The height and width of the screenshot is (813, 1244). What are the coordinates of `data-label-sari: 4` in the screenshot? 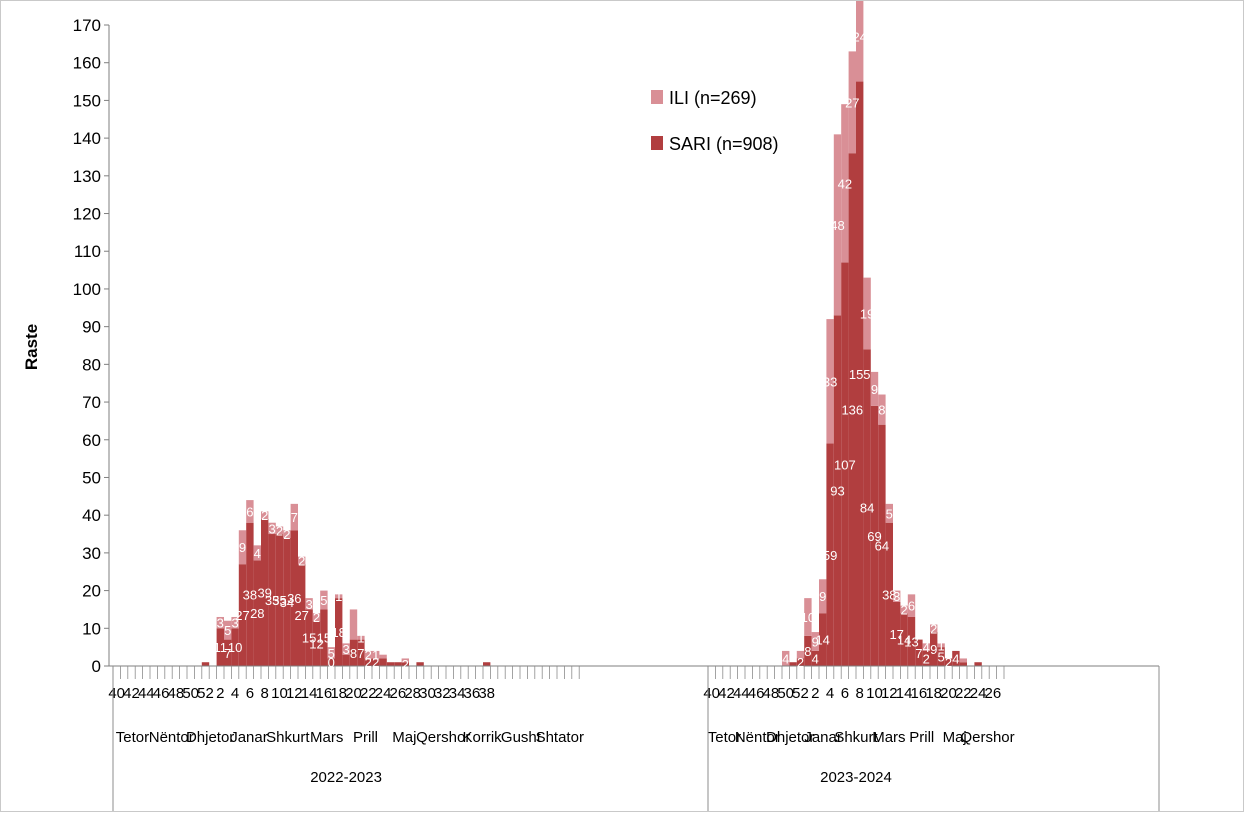 It's located at (815, 658).